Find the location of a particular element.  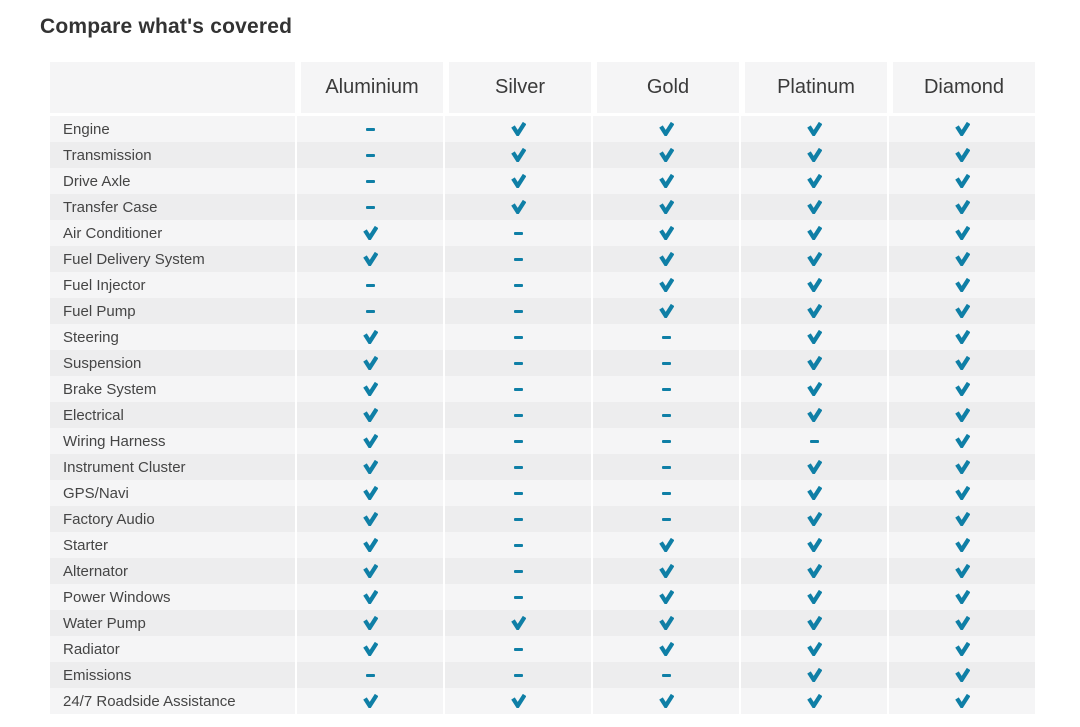

row-label: Instrument Cluster is located at coordinates (124, 467).